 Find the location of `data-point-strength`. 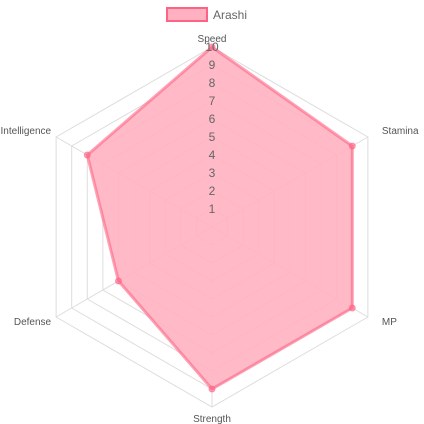

data-point-strength is located at coordinates (212, 389).